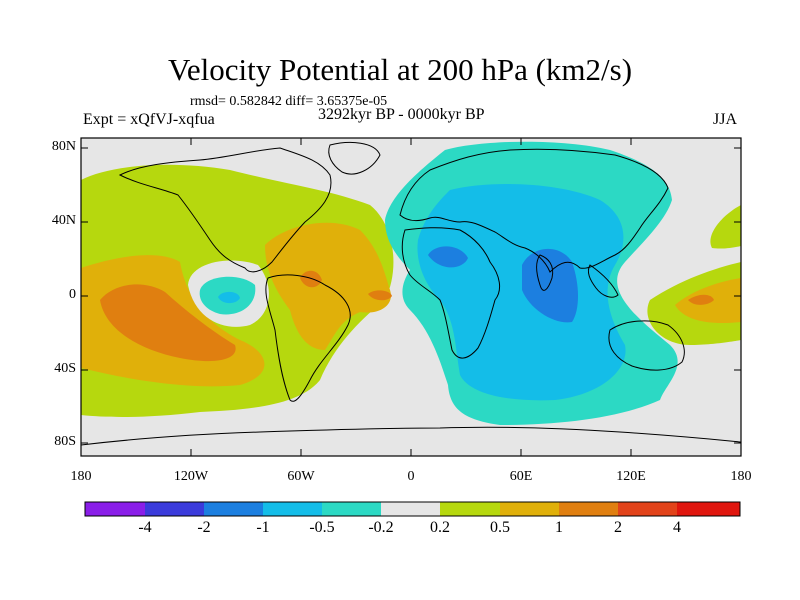  What do you see at coordinates (65, 368) in the screenshot?
I see `y-label-40s: 40S` at bounding box center [65, 368].